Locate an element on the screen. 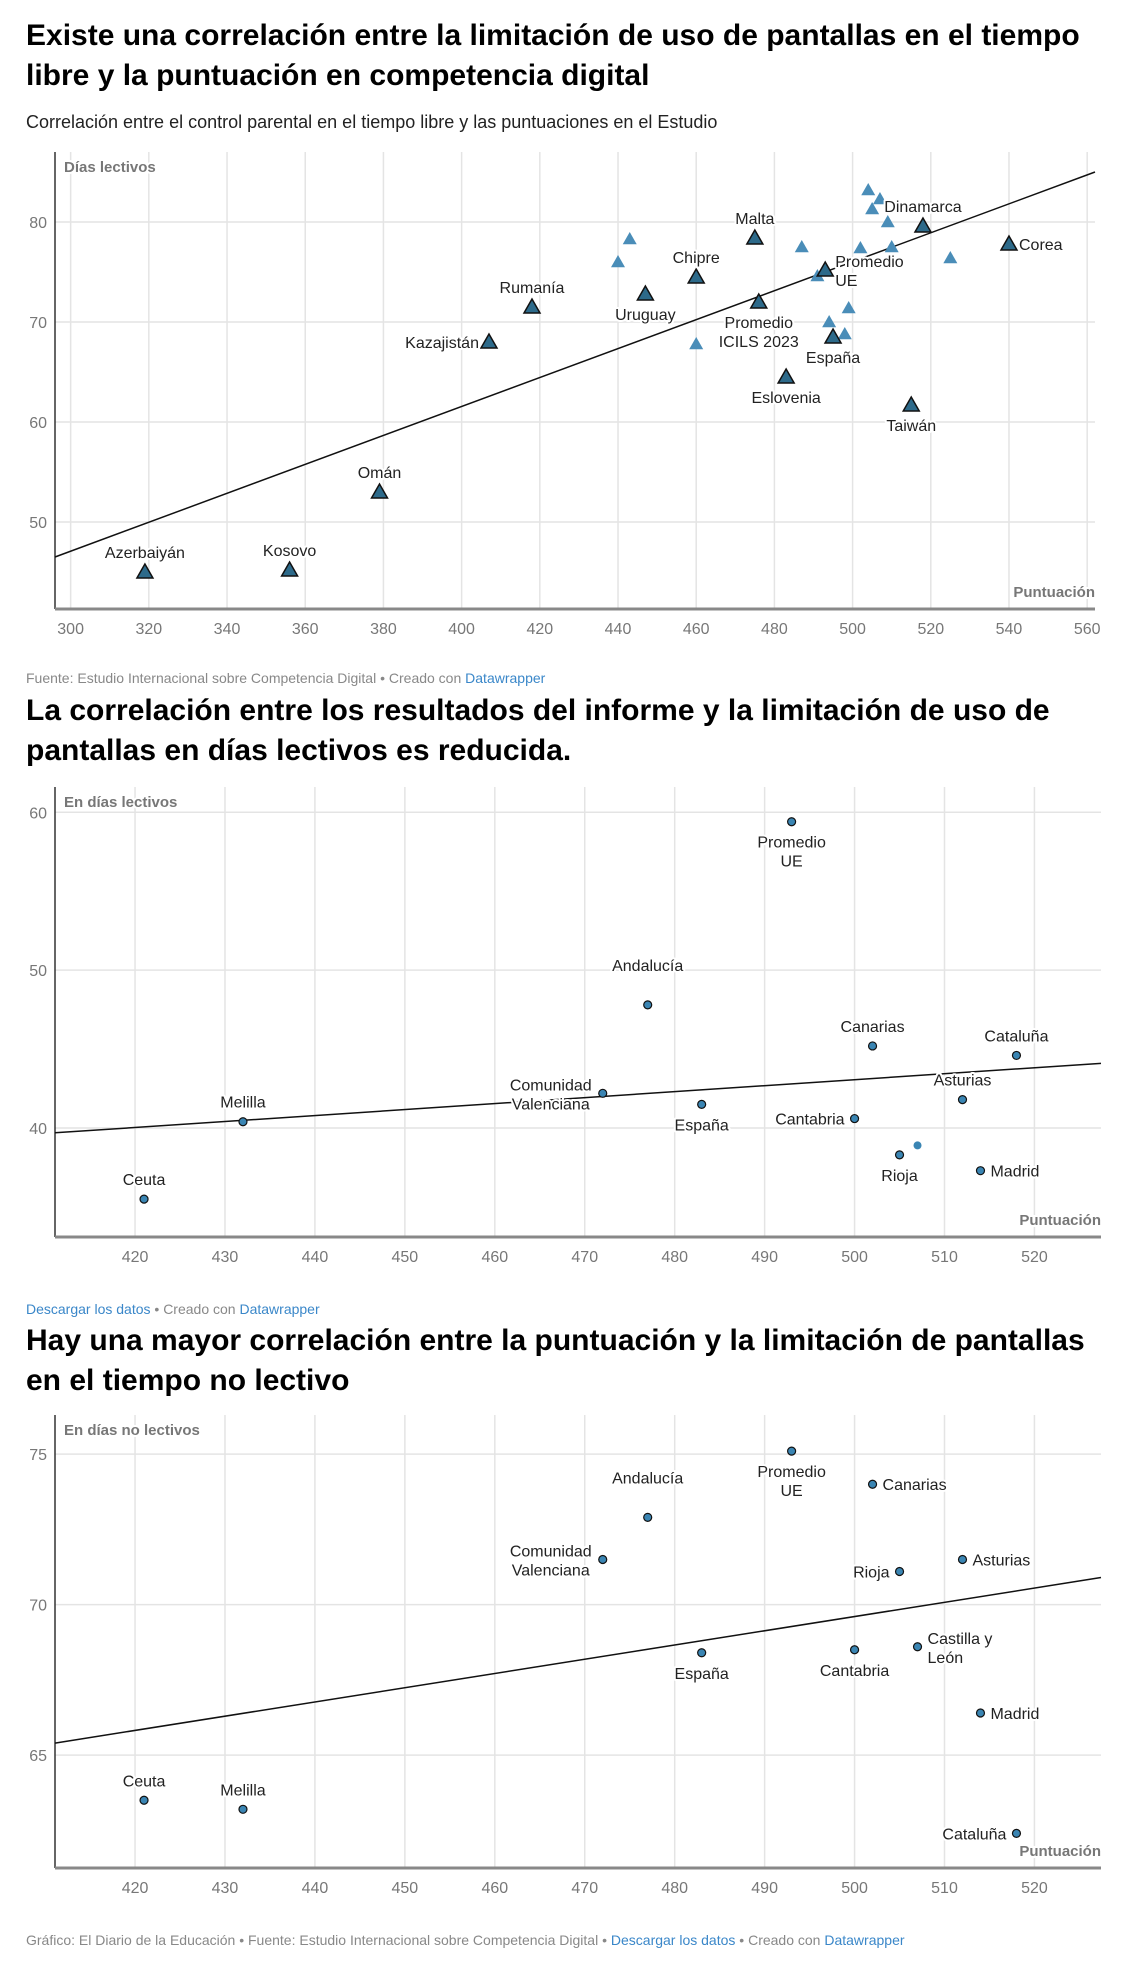  point-label-line: Andalucía is located at coordinates (647, 966).